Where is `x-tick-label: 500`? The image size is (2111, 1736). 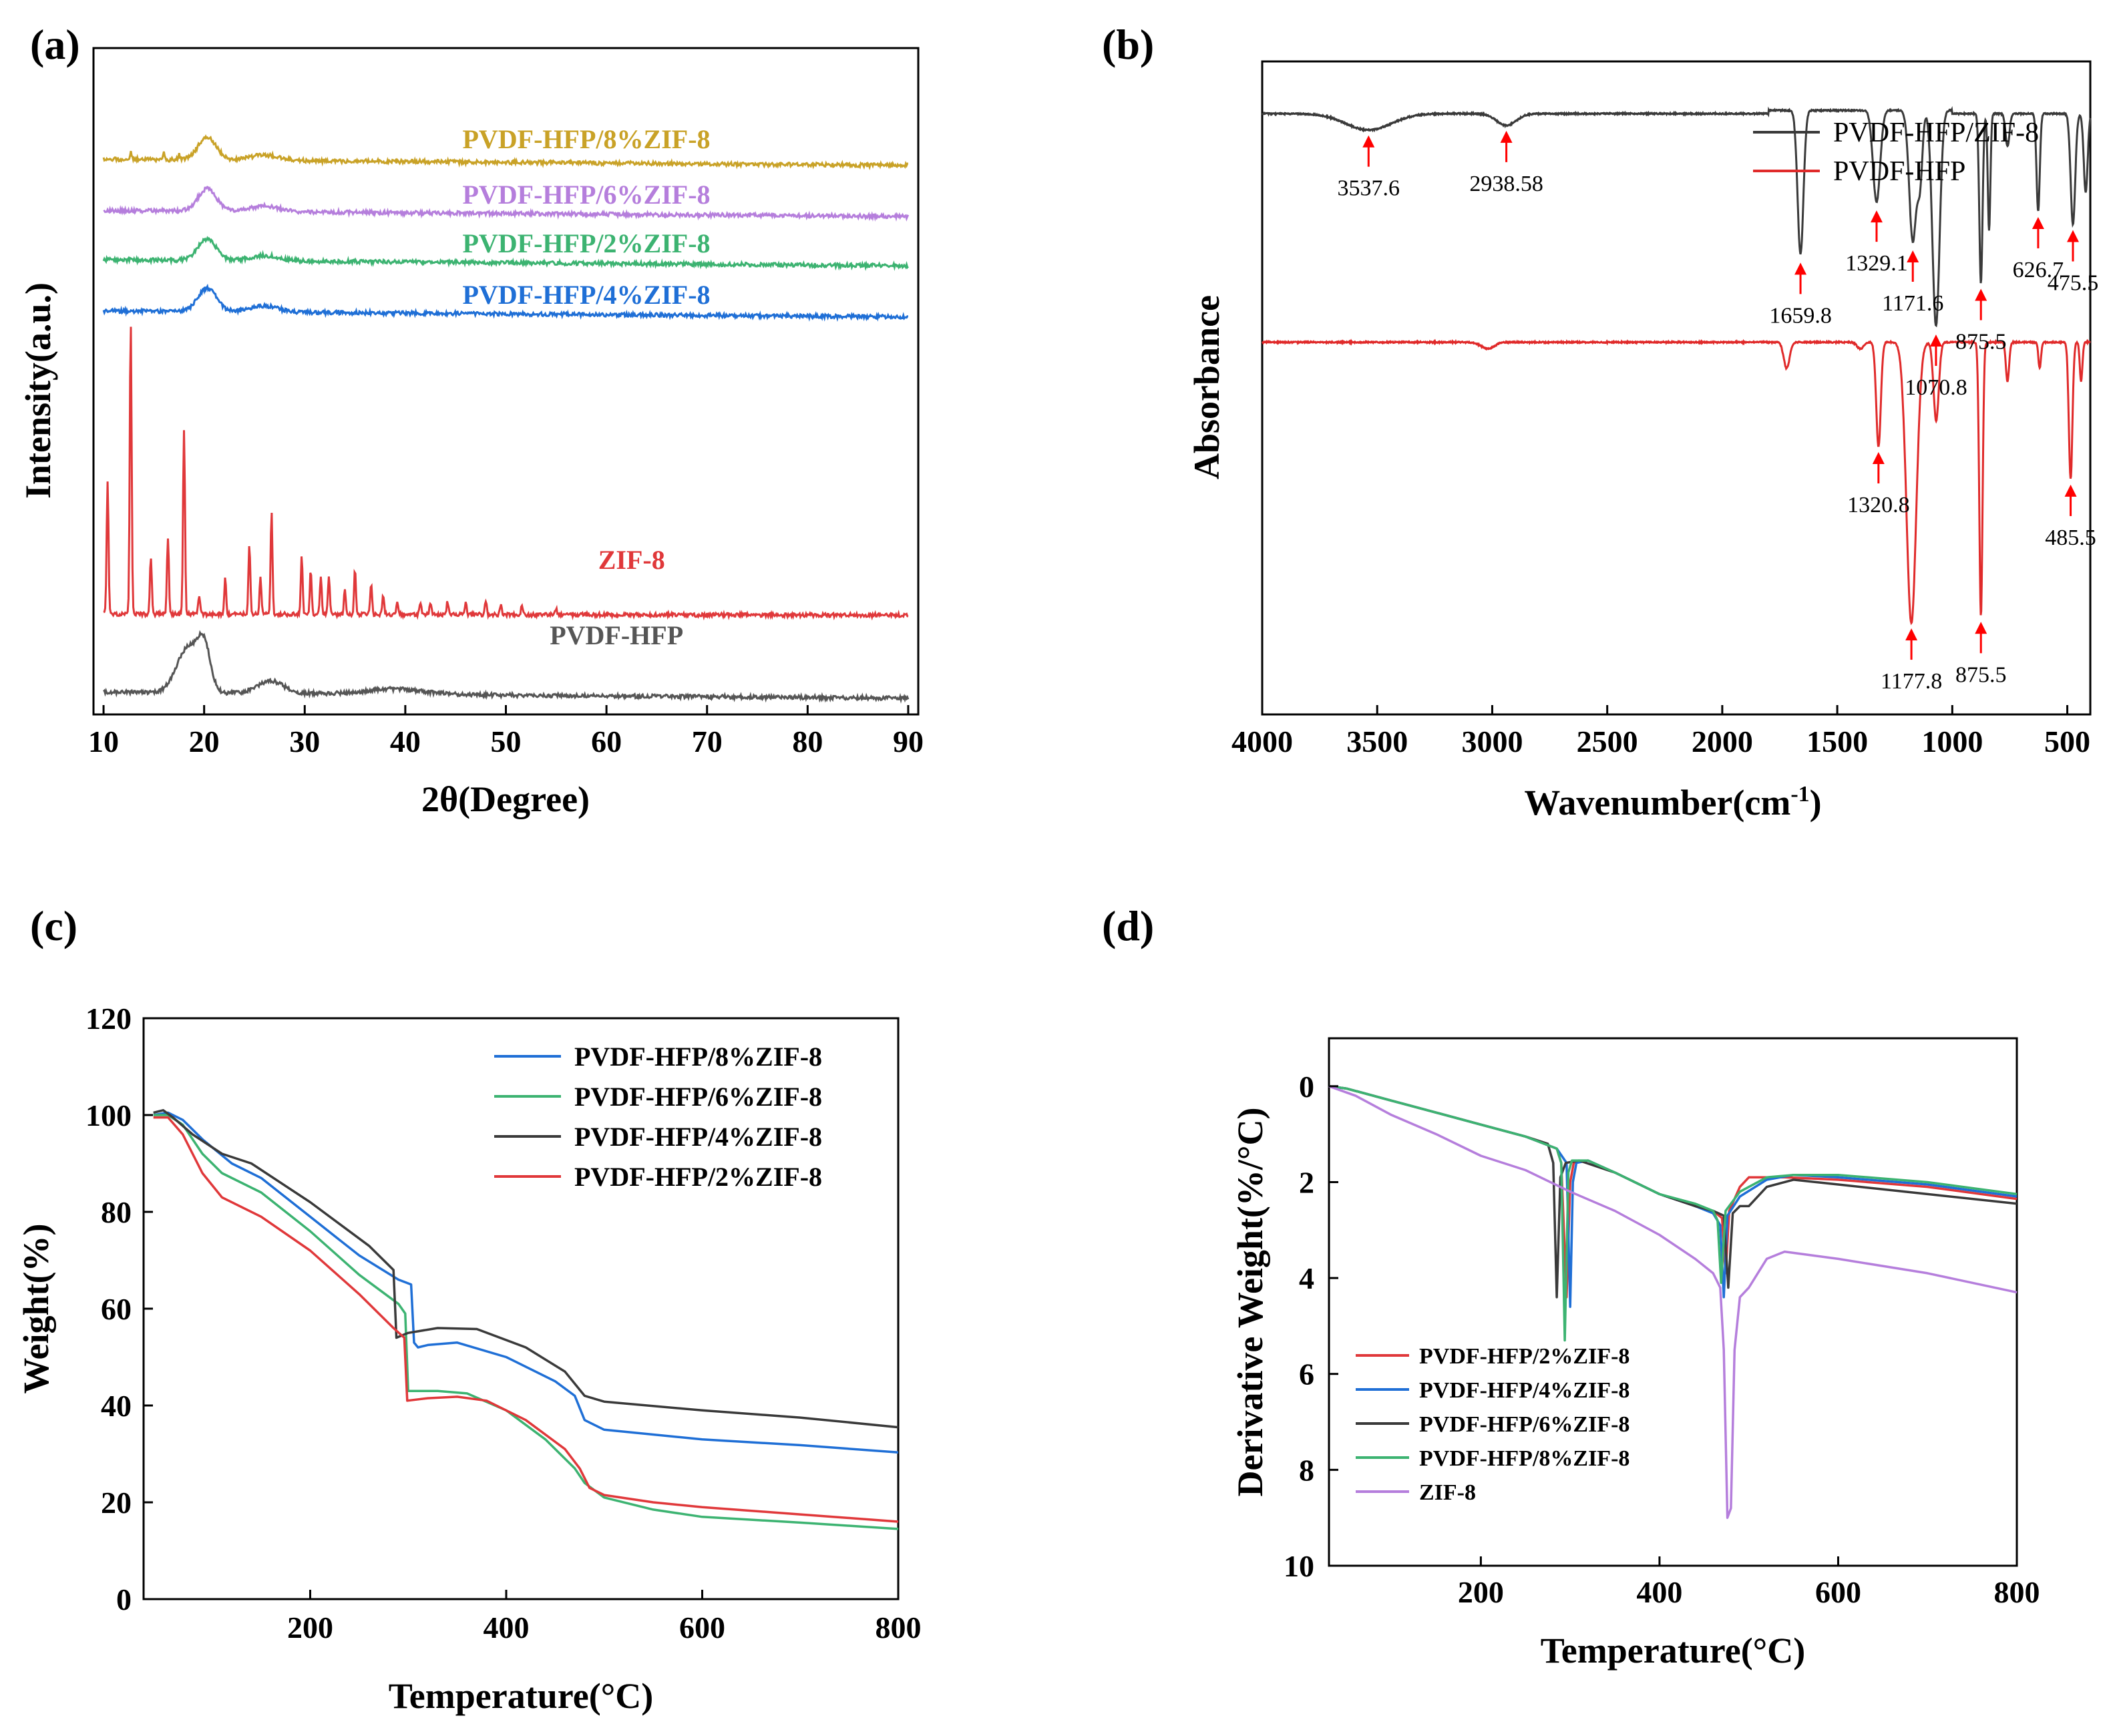
x-tick-label: 500 is located at coordinates (2067, 741).